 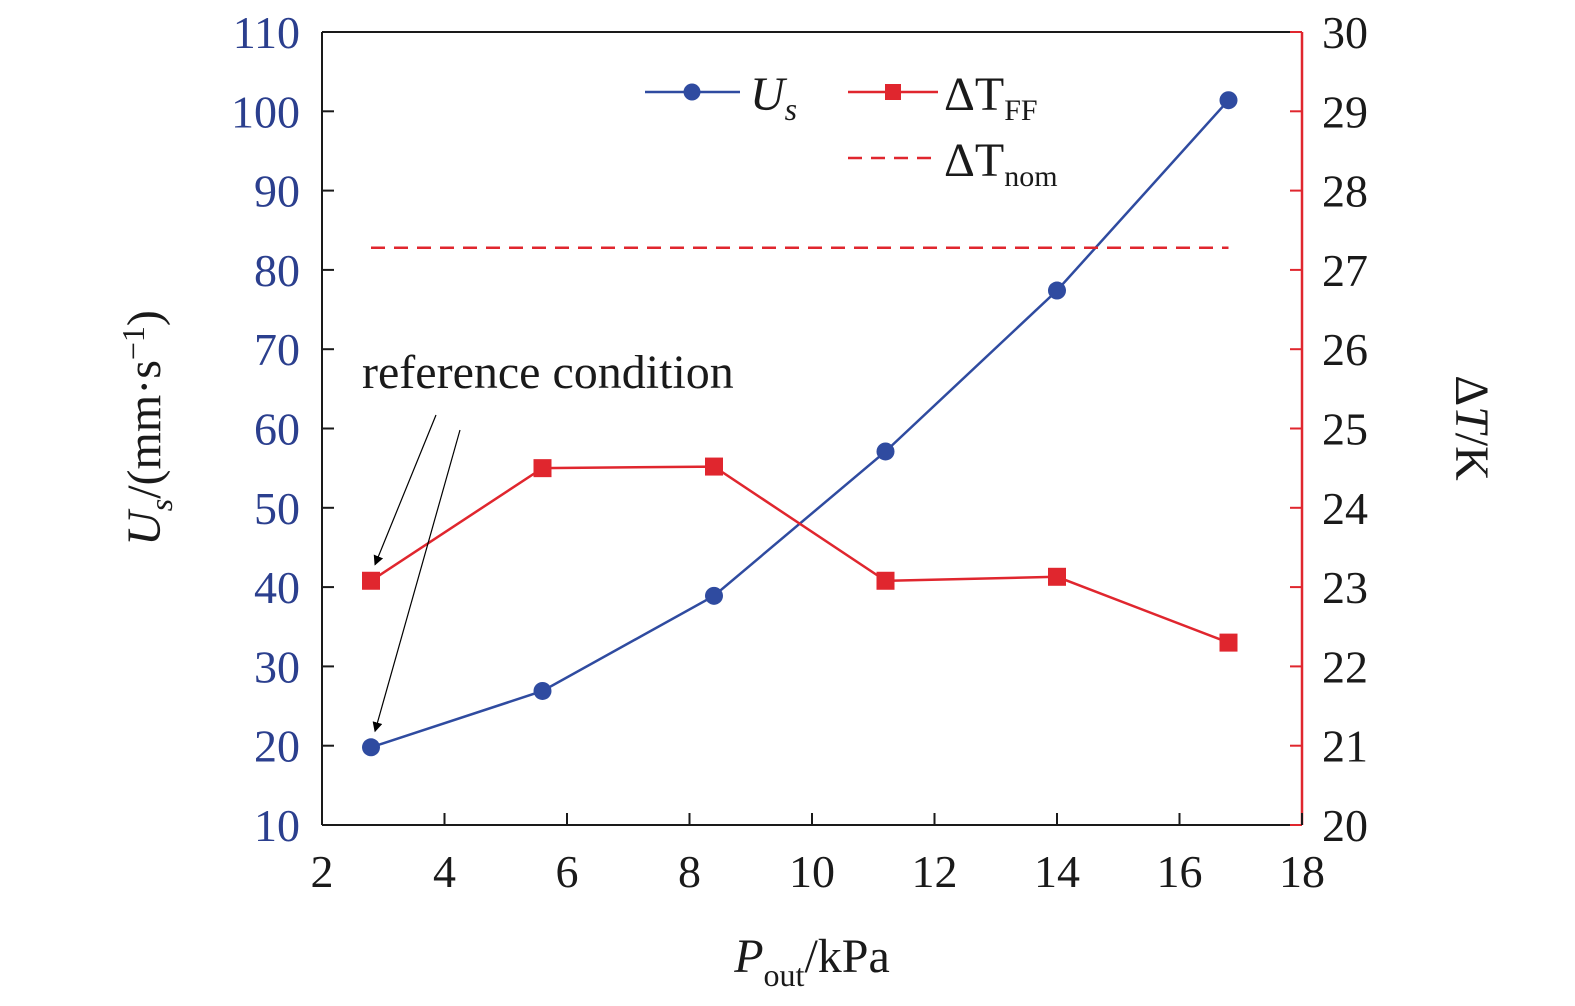 What do you see at coordinates (144, 527) in the screenshot?
I see `left-axis-title-main: U` at bounding box center [144, 527].